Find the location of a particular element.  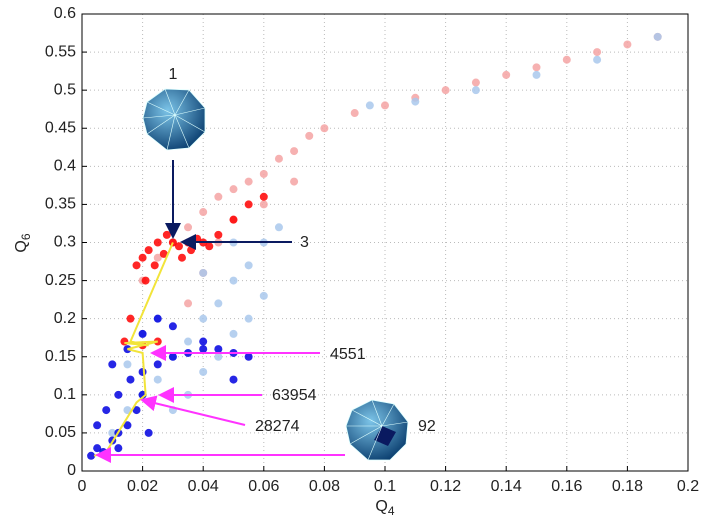

annotation: 63954 is located at coordinates (294, 395).